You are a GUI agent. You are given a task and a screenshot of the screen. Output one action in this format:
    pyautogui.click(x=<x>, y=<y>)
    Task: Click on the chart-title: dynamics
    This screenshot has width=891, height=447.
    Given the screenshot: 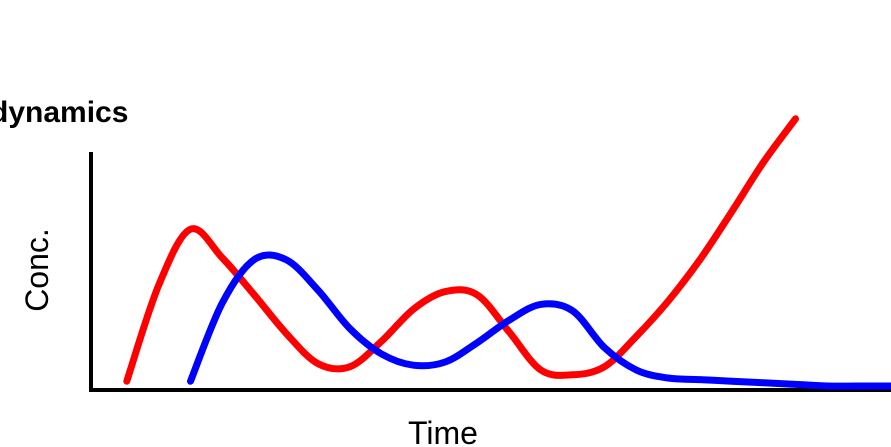 What is the action you would take?
    pyautogui.click(x=64, y=112)
    